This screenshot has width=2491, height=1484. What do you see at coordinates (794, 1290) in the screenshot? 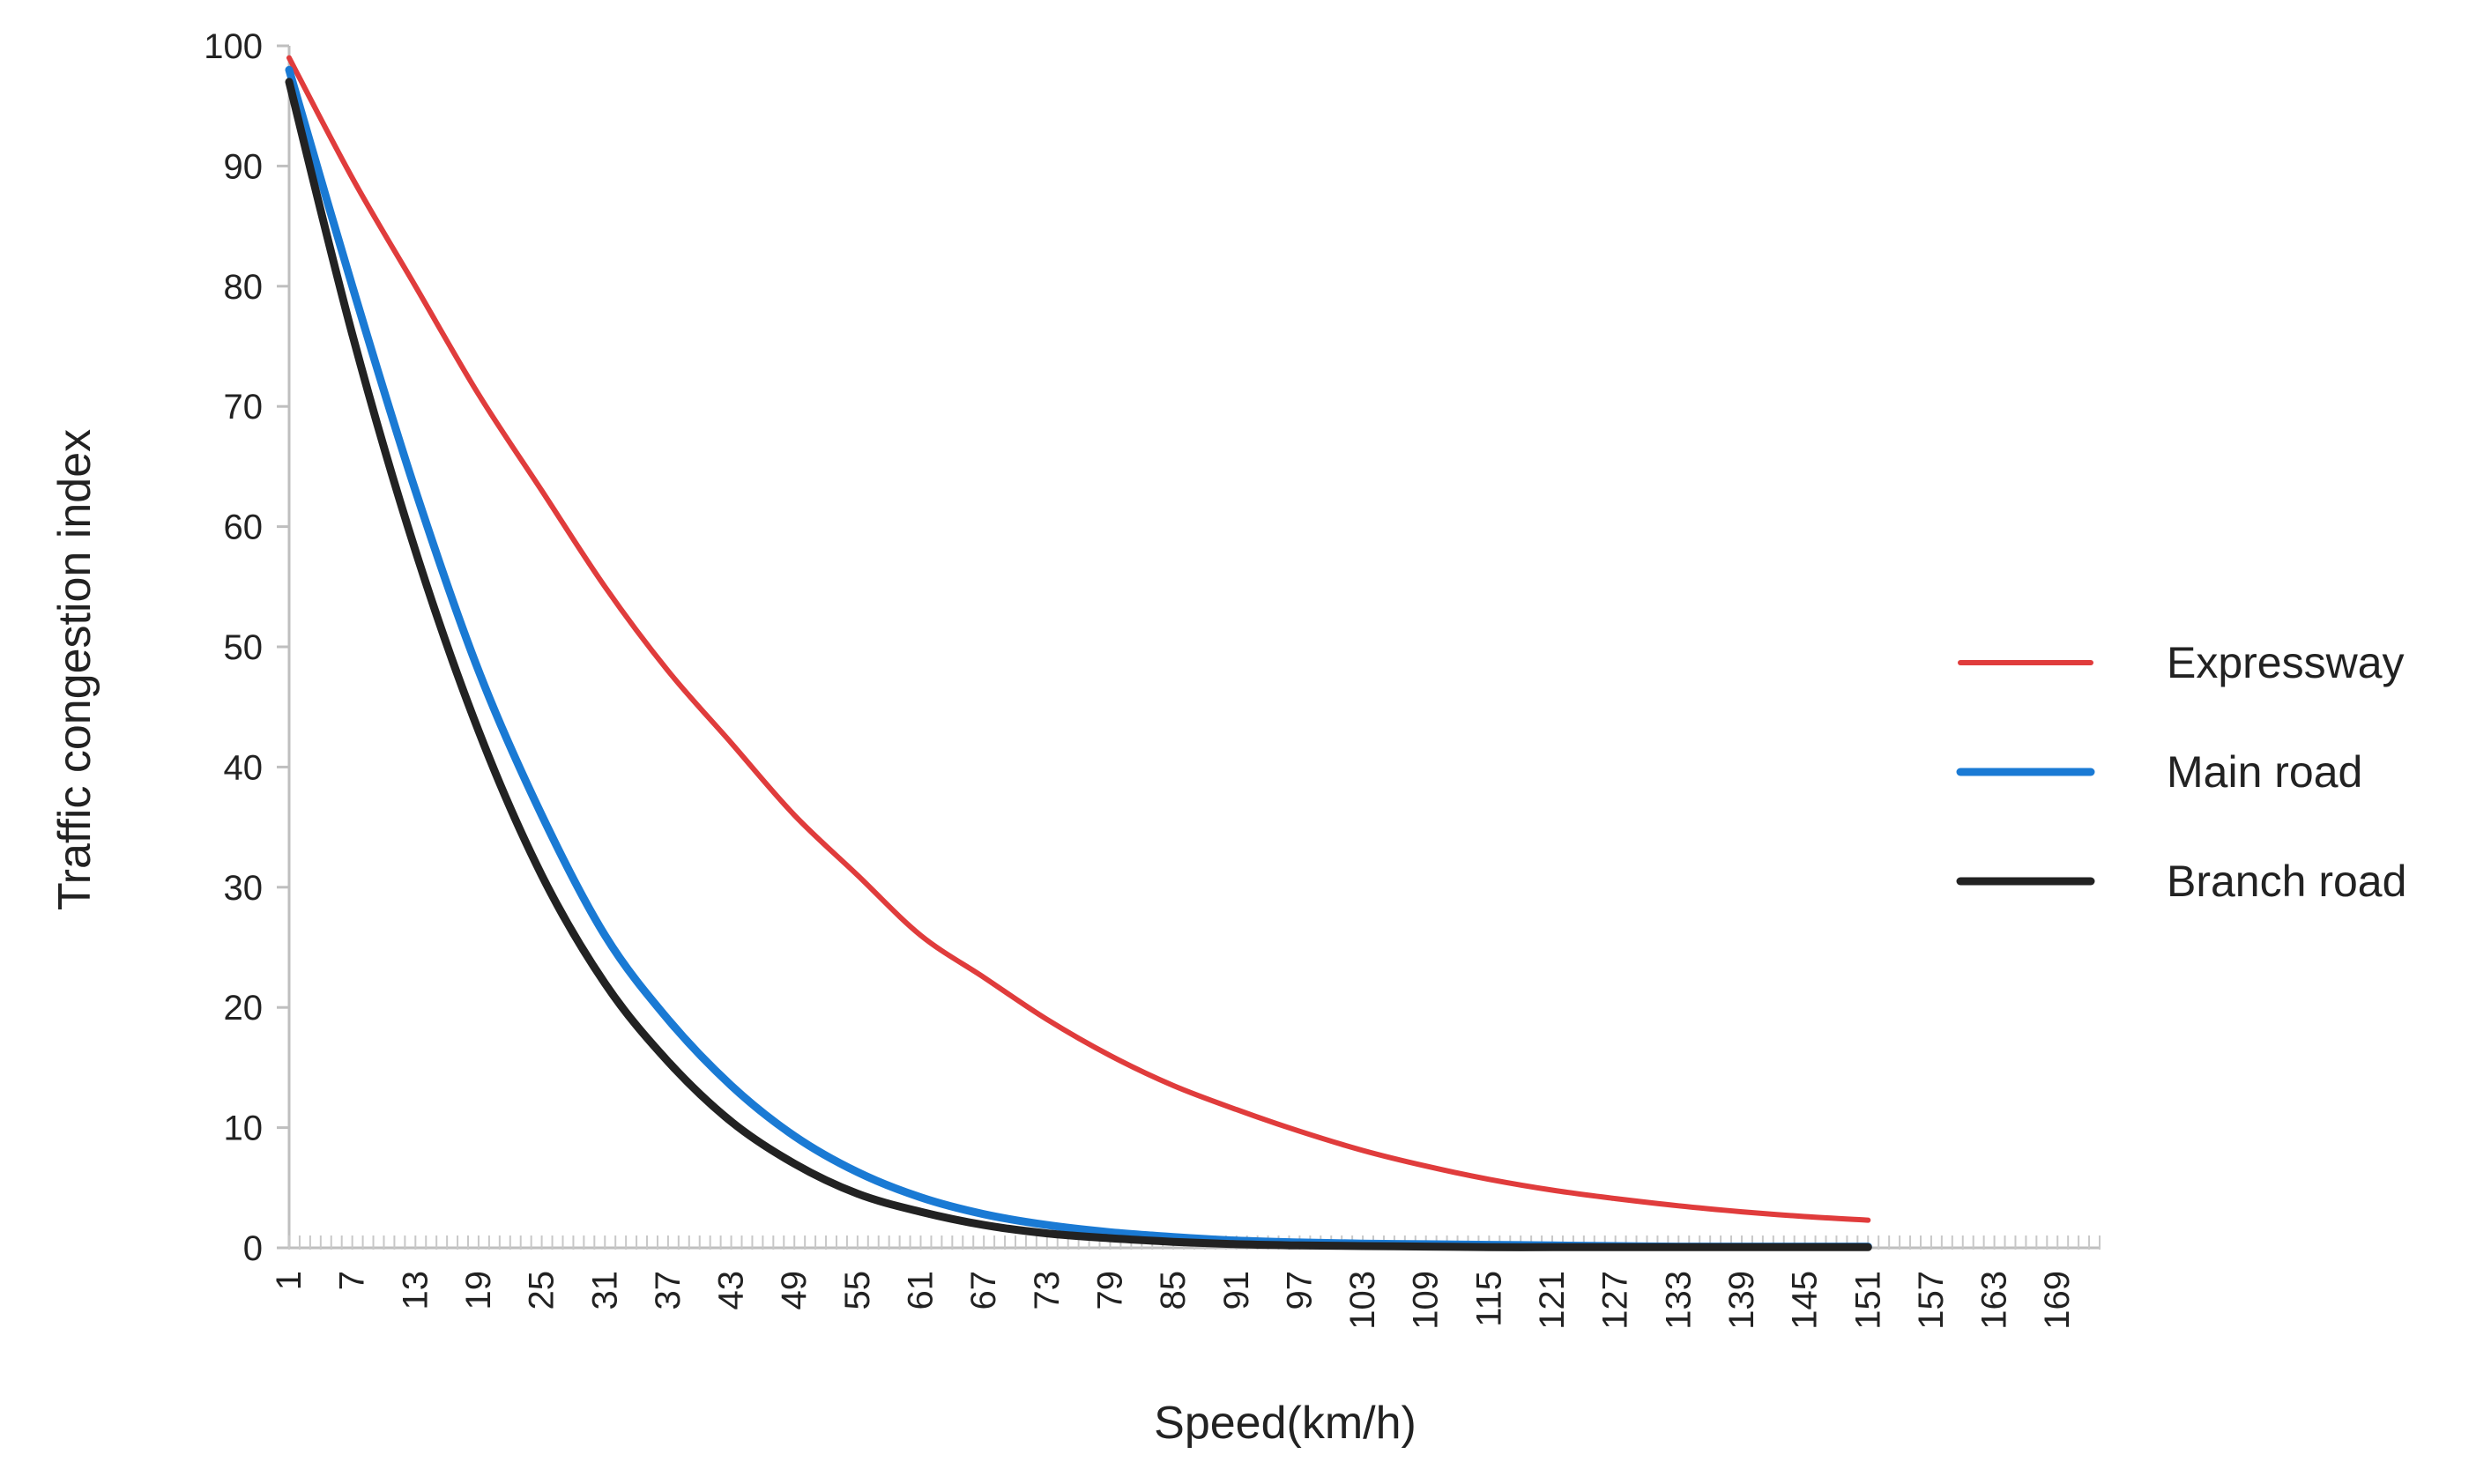
I see `x-tick-label: 49` at bounding box center [794, 1290].